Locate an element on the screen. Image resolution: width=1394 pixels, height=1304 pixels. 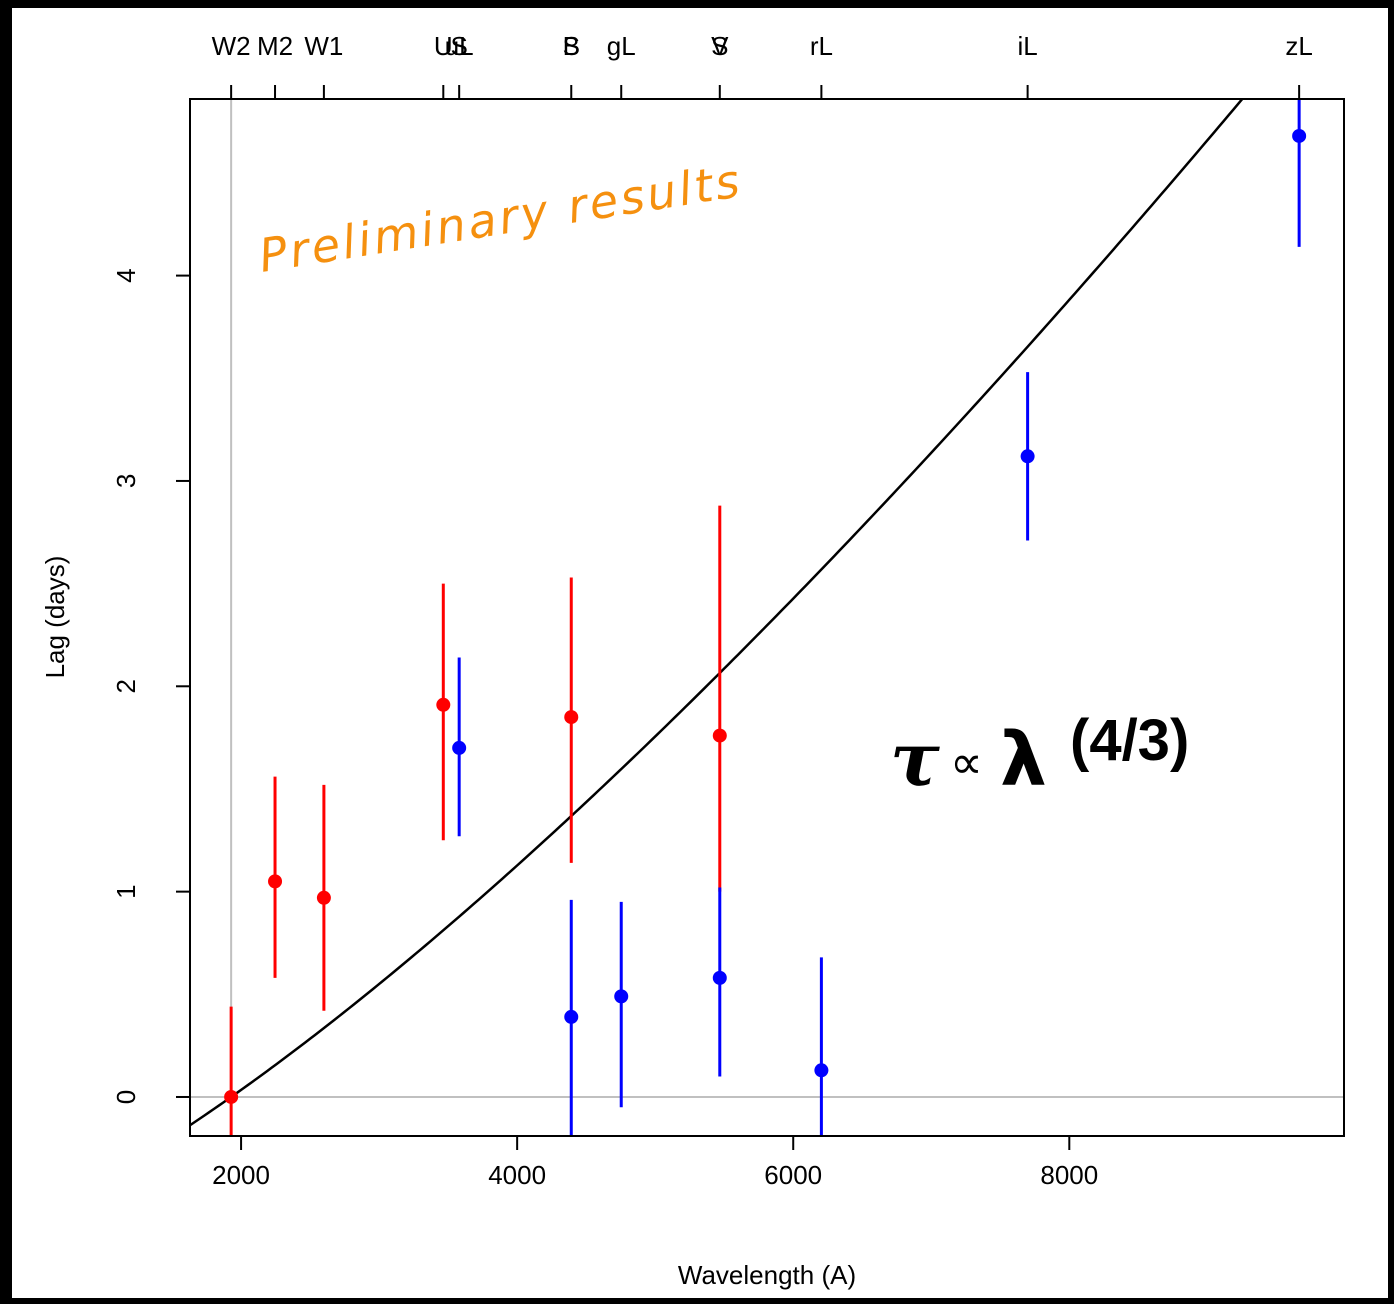
formula-exponent: (4/3) is located at coordinates (1129, 740).